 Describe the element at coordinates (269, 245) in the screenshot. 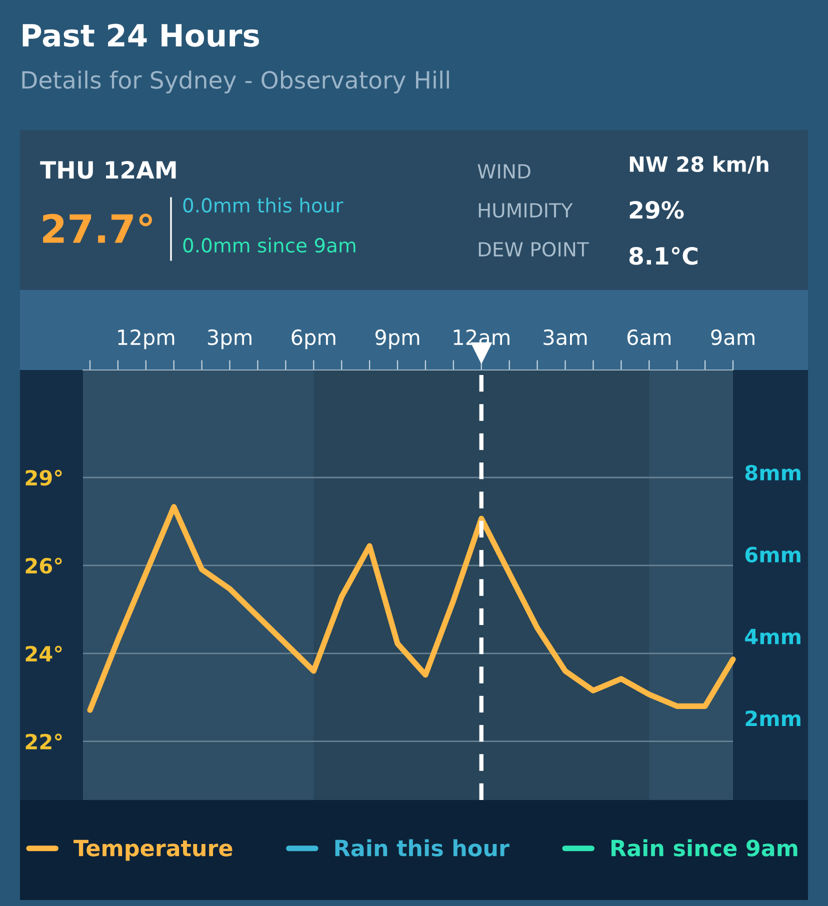

I see `text: 0.0mm since 9am` at that location.